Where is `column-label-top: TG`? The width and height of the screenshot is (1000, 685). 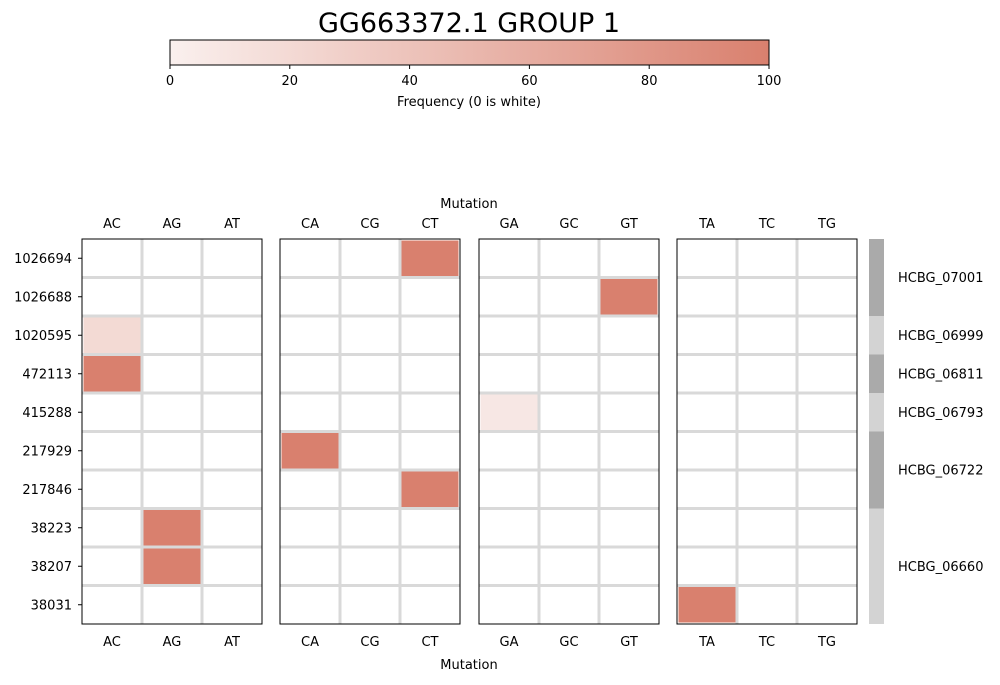
column-label-top: TG is located at coordinates (826, 224).